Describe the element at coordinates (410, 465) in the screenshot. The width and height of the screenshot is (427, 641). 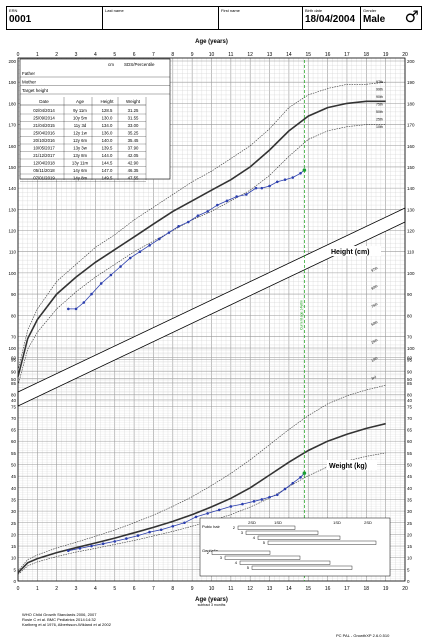
I see `weight-y-tick-right: 50` at that location.